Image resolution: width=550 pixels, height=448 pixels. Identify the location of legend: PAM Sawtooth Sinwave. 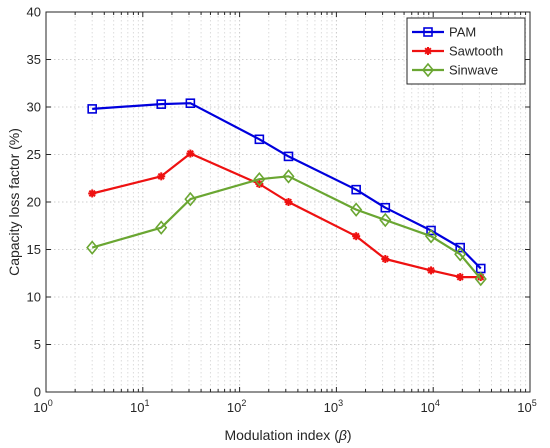
(466, 51).